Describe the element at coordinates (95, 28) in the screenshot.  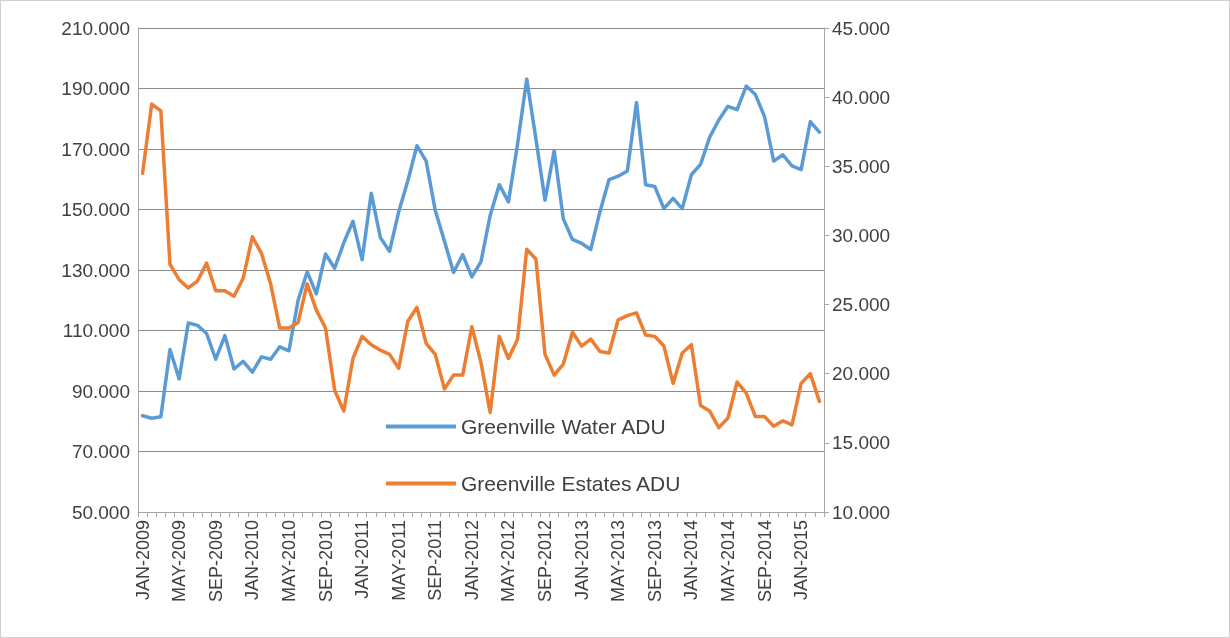
I see `y-tick-label: 210.000` at that location.